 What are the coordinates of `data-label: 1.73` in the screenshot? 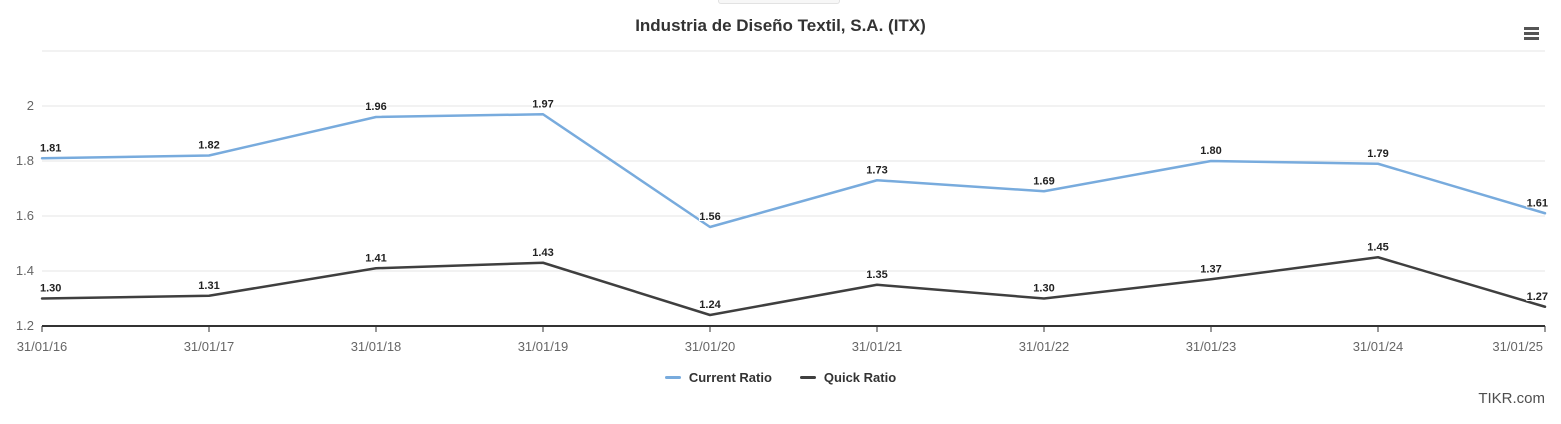 It's located at (876, 170).